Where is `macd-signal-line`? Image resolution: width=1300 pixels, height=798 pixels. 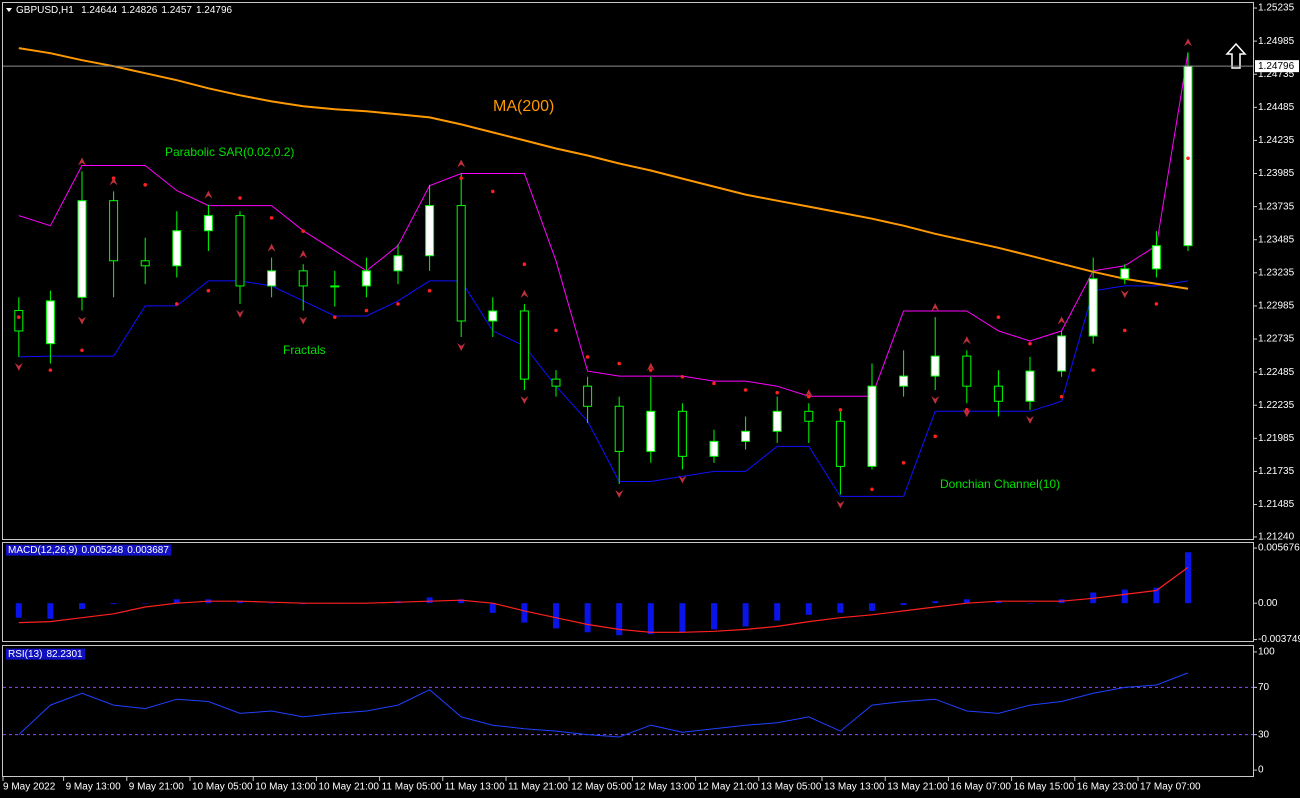
macd-signal-line is located at coordinates (603, 599).